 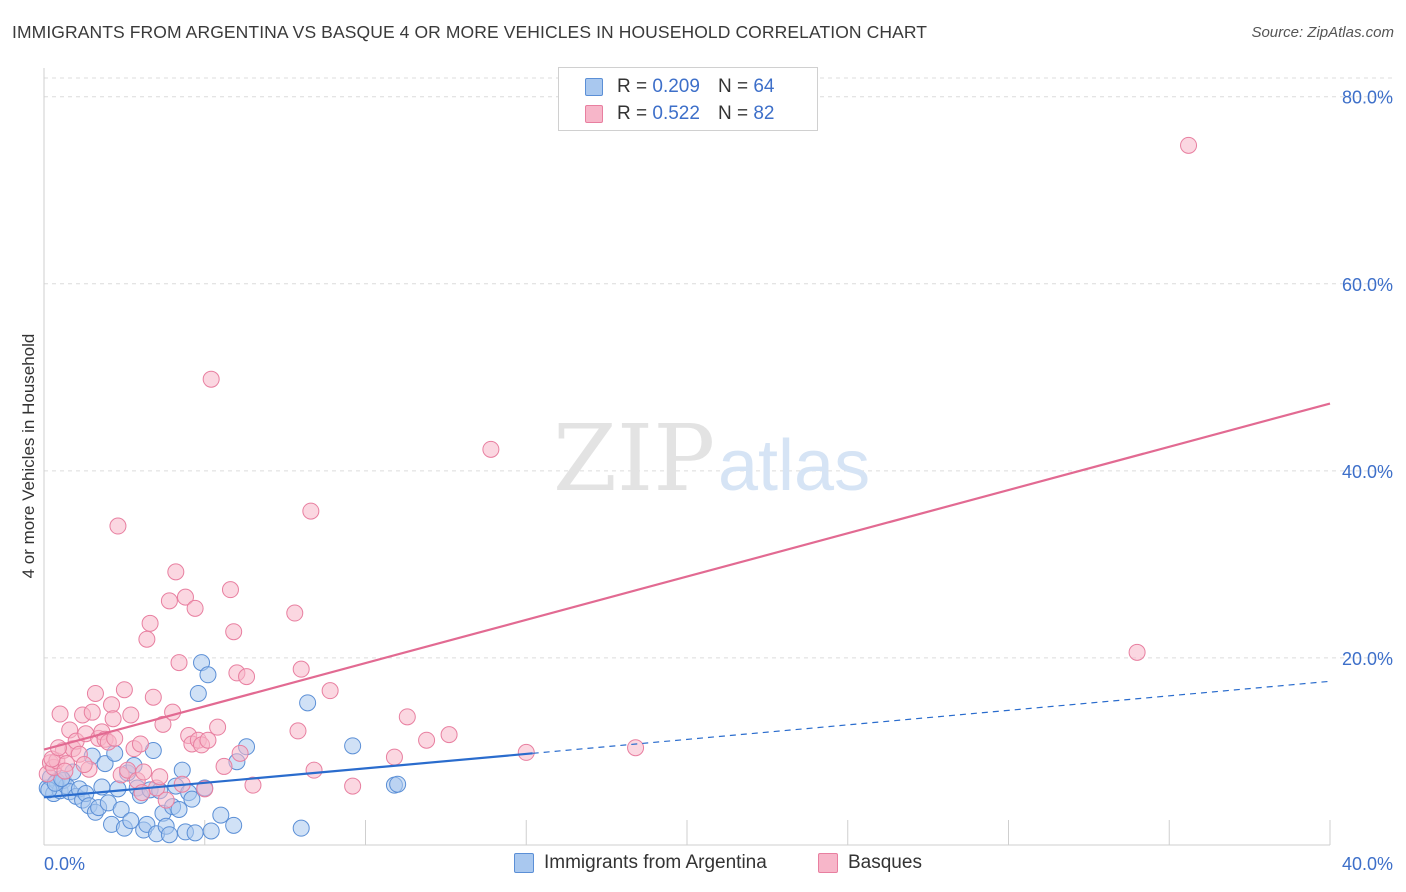 I want to click on watermark-atlas: atlas, so click(x=794, y=466).